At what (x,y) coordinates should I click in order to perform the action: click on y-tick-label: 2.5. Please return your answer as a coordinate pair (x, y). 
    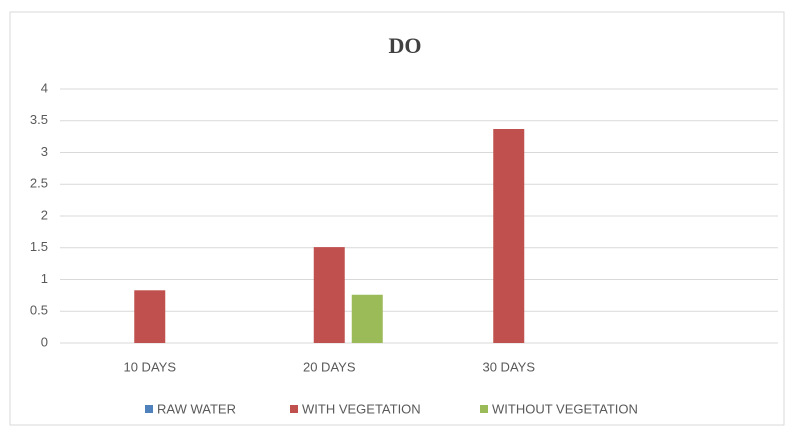
    Looking at the image, I should click on (39, 183).